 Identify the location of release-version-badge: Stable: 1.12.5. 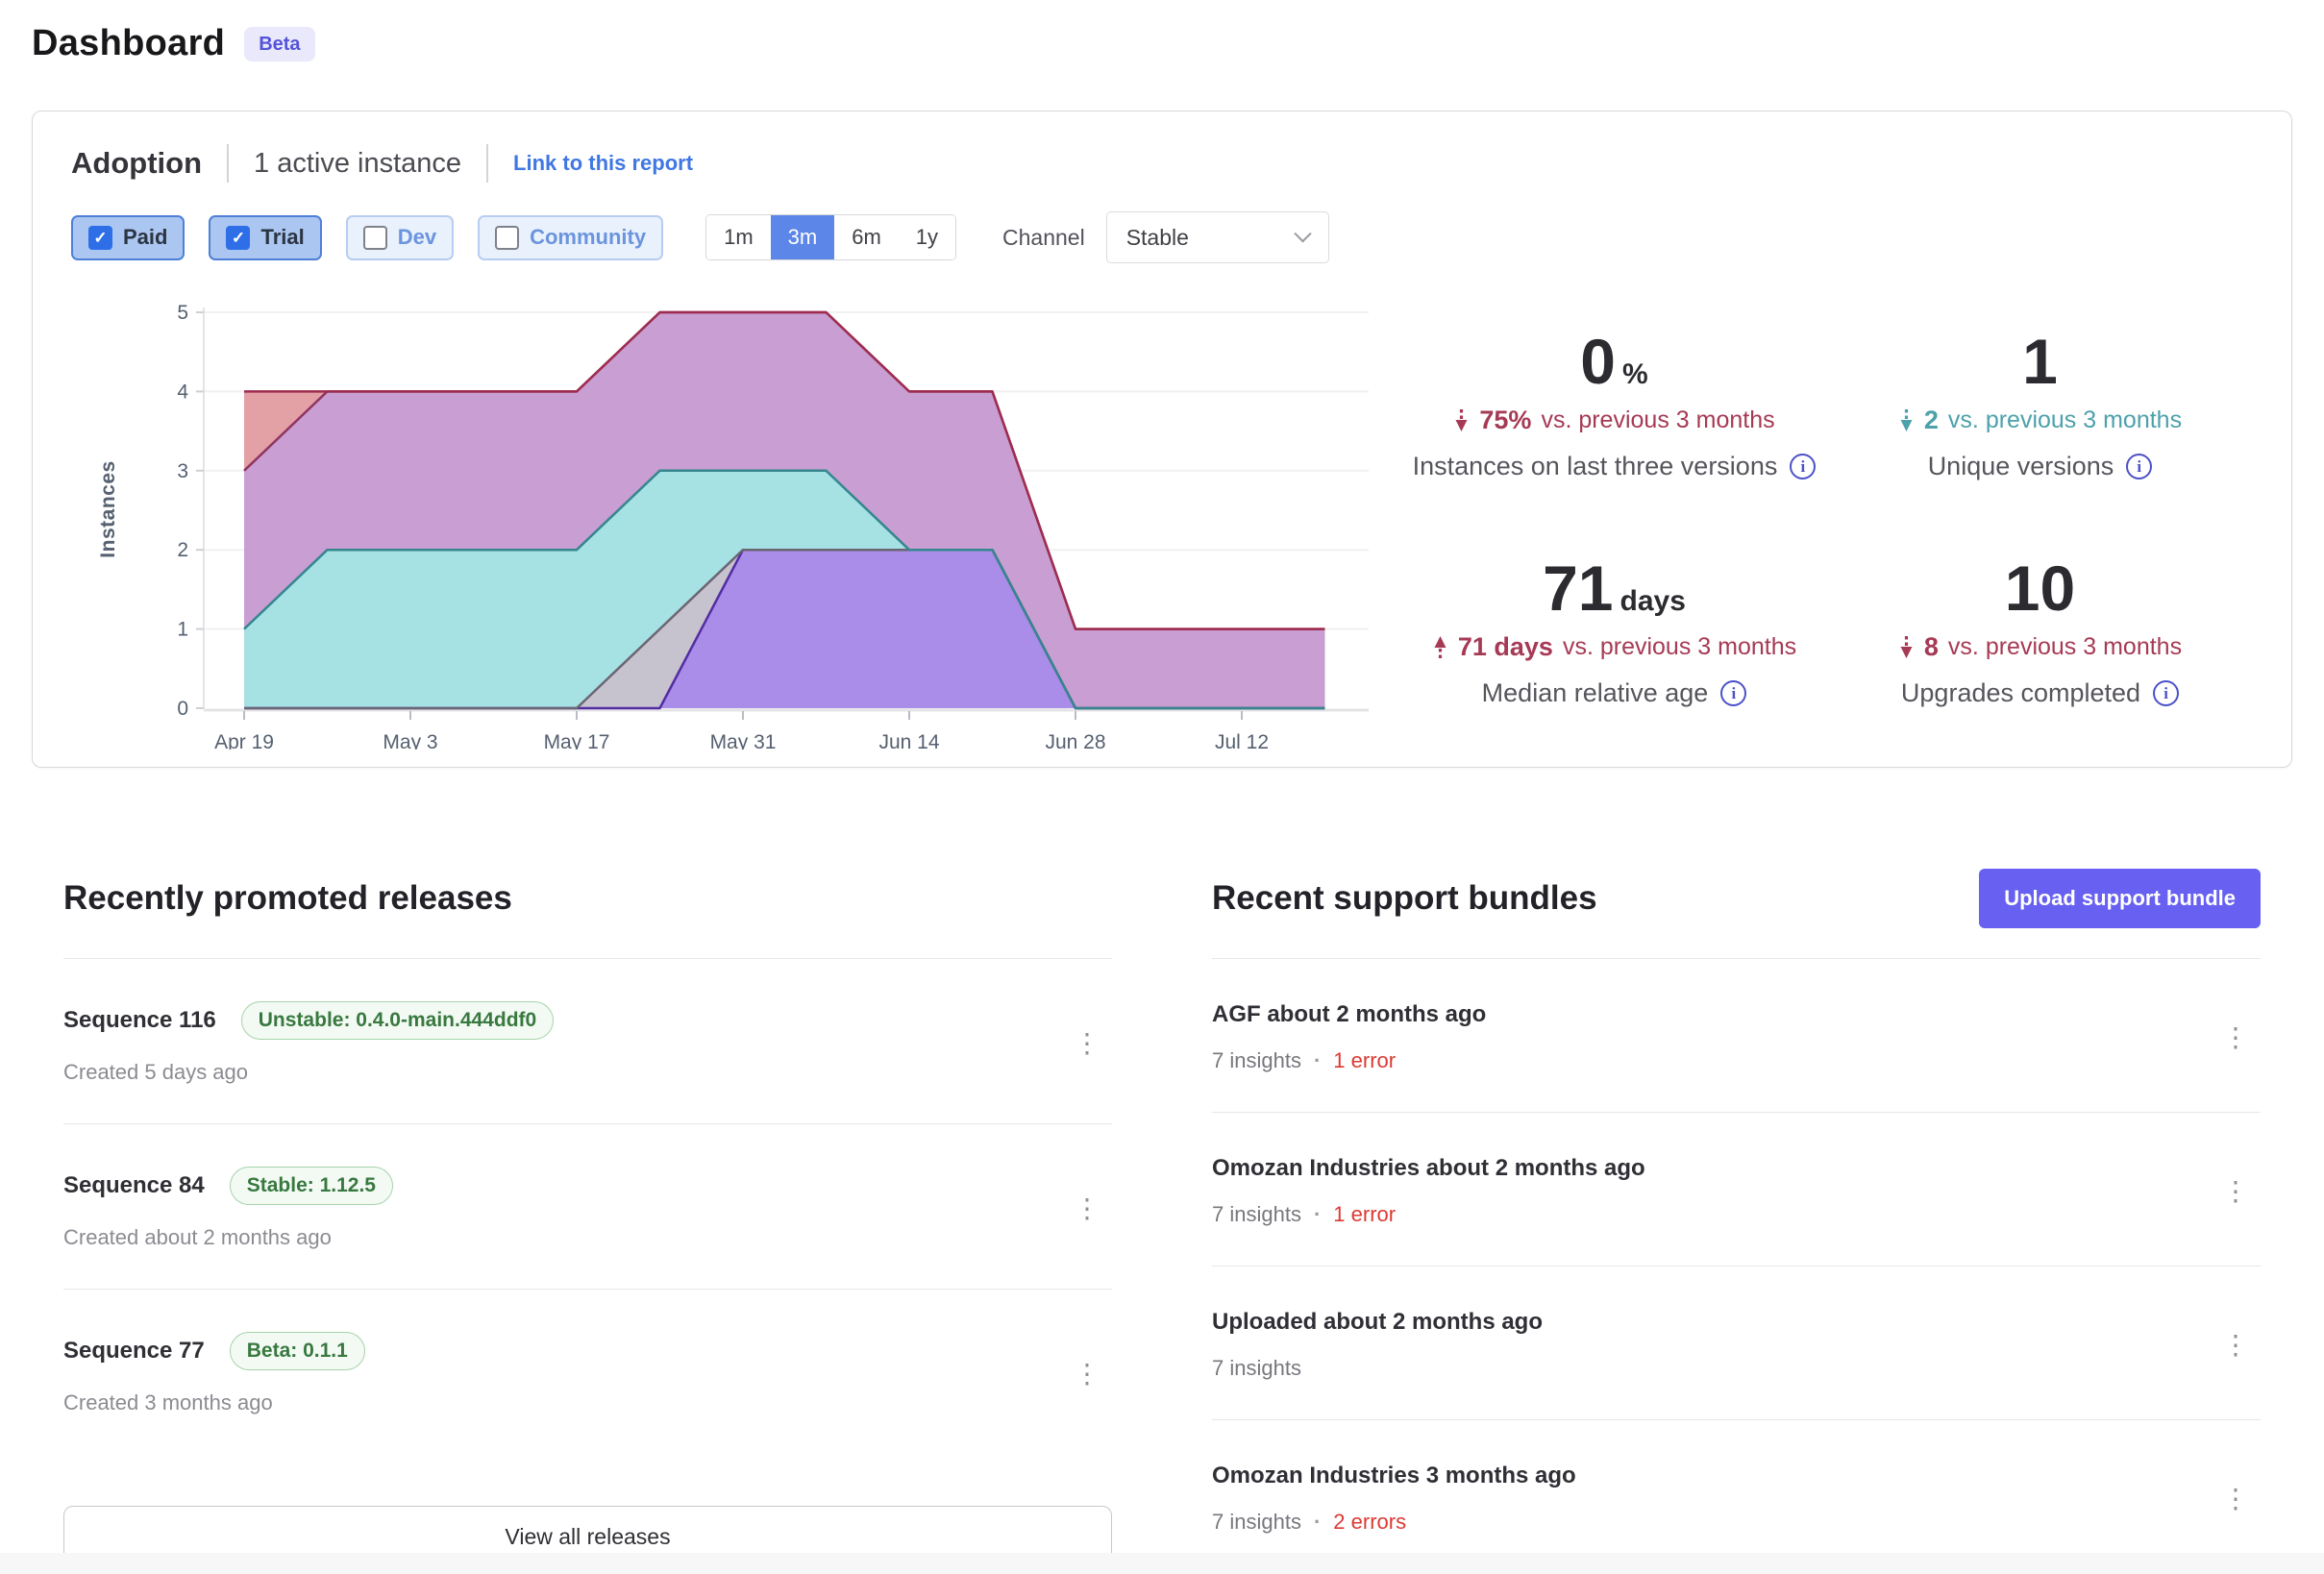
(311, 1186).